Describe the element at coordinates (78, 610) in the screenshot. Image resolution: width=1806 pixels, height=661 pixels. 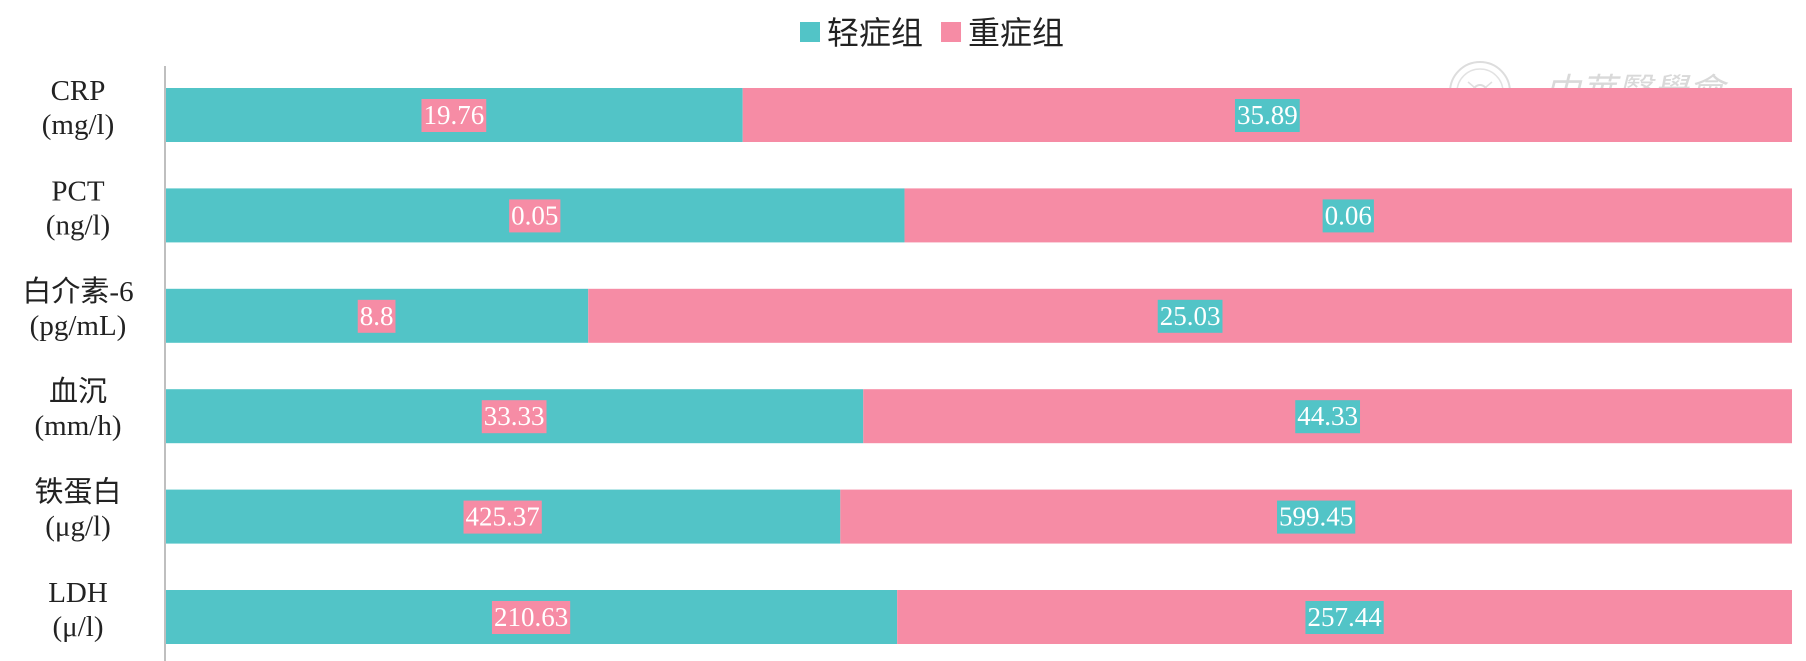
I see `y-tick-label: LDH (μ/l)` at that location.